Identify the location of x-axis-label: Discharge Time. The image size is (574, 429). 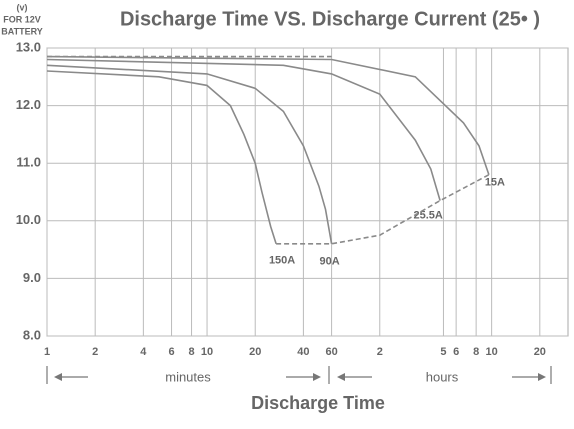
(318, 403).